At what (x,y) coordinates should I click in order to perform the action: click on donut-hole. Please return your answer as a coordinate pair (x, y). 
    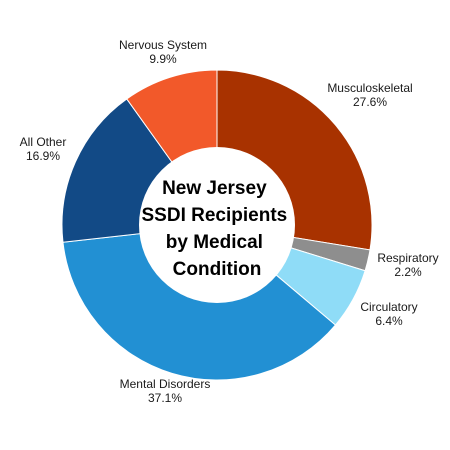
    Looking at the image, I should click on (217, 225).